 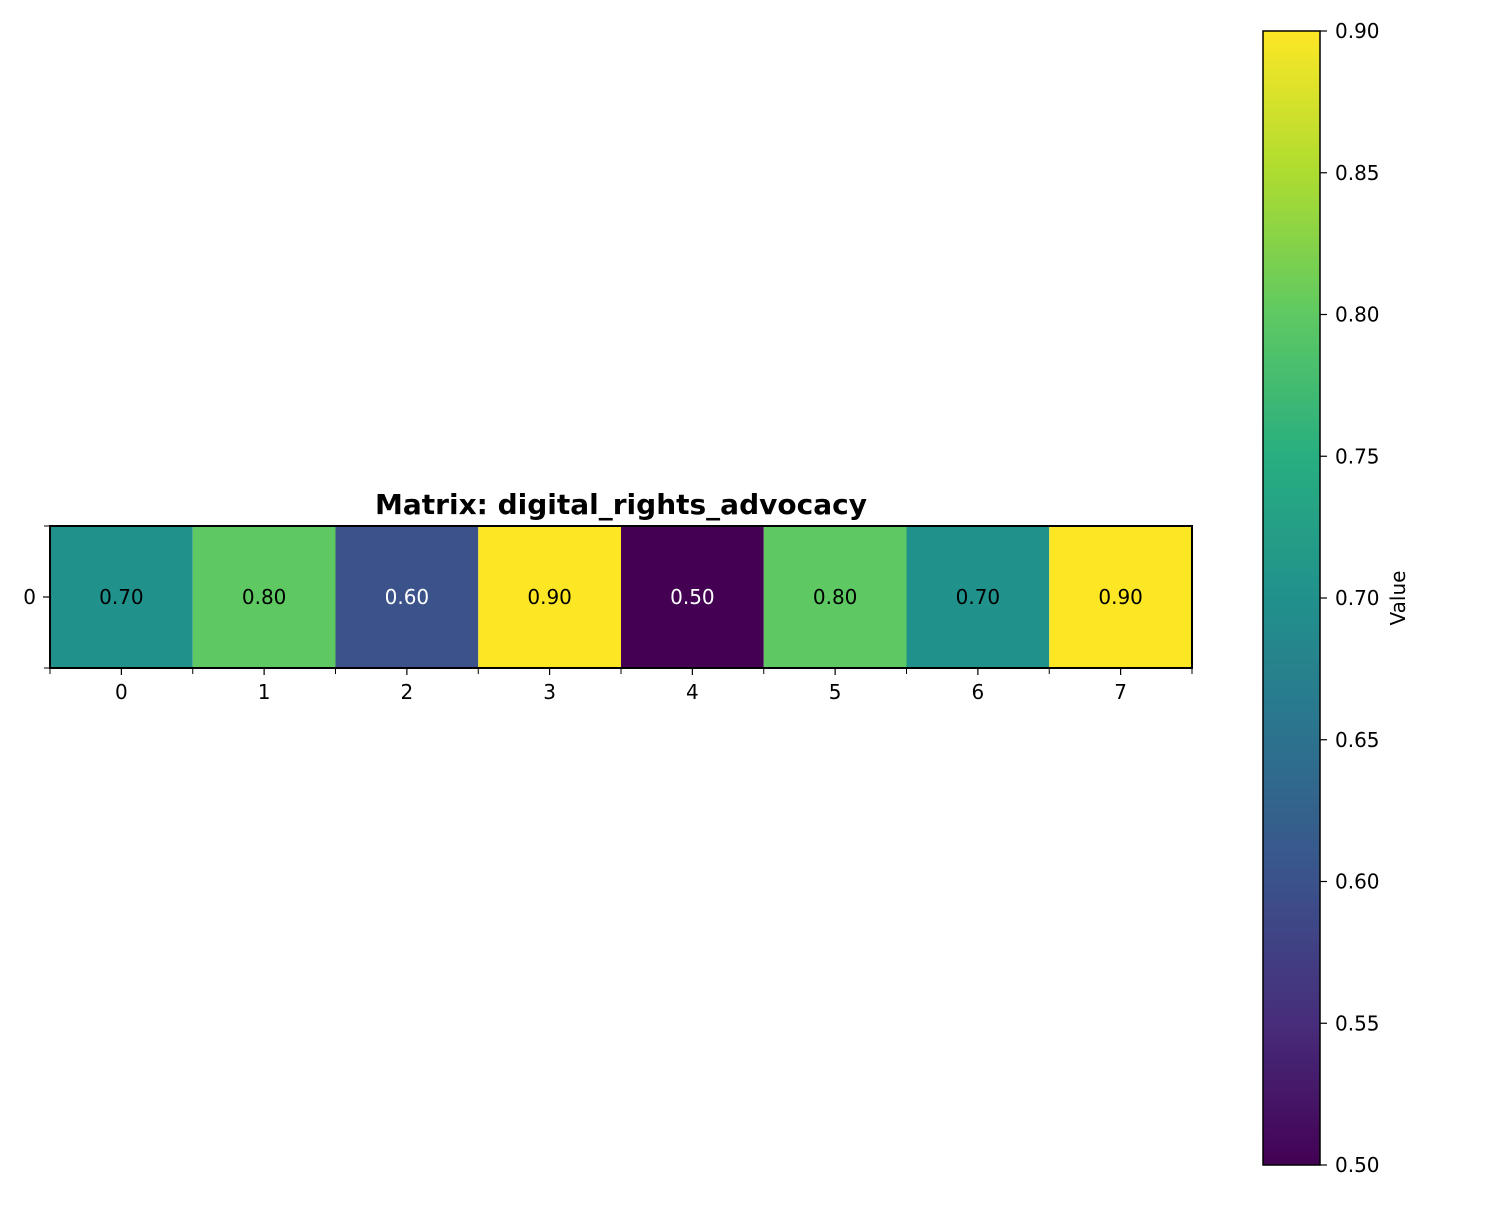 I want to click on colorbar-tick-label: 0.80, so click(x=1357, y=315).